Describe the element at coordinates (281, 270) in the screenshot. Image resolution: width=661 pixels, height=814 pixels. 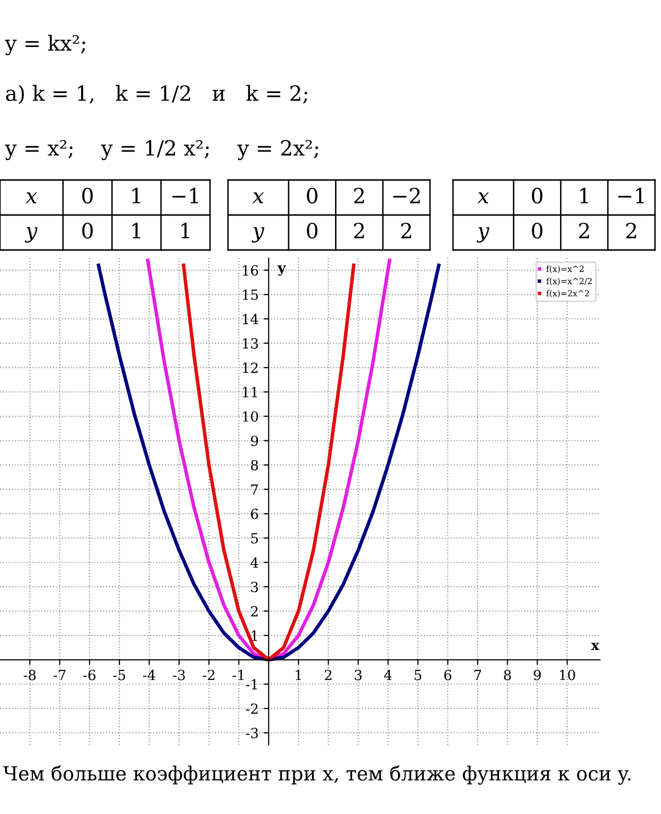
I see `y-axis-title: y` at that location.